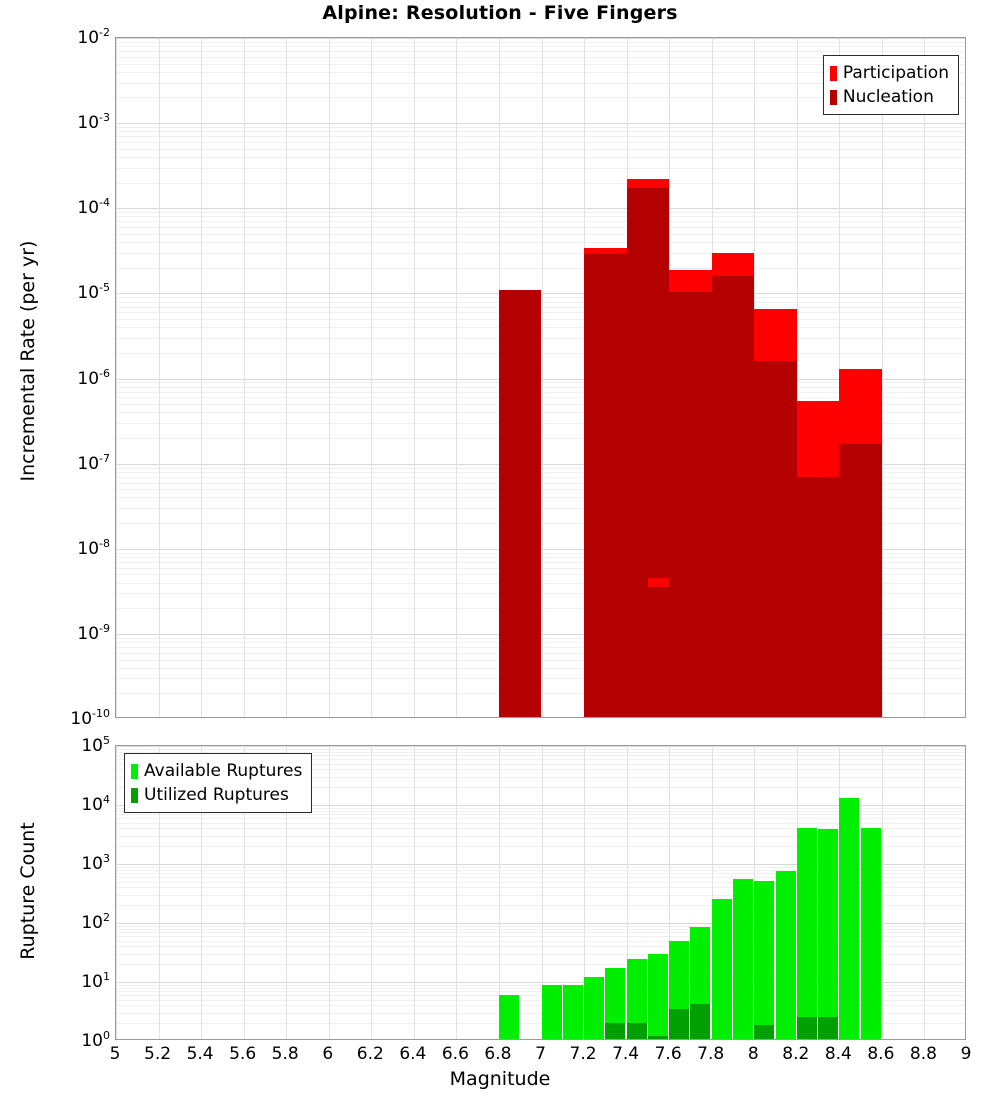 Image resolution: width=1000 pixels, height=1100 pixels. I want to click on x-tick-label: 9, so click(966, 1054).